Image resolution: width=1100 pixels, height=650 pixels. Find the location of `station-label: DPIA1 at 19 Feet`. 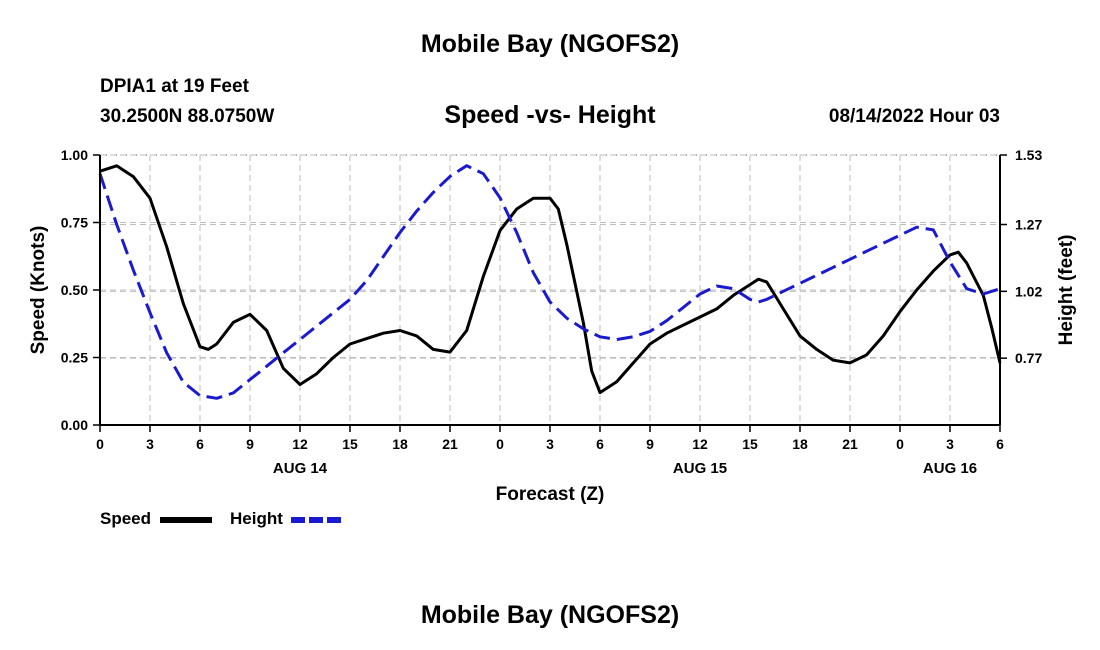

station-label: DPIA1 at 19 Feet is located at coordinates (174, 86).